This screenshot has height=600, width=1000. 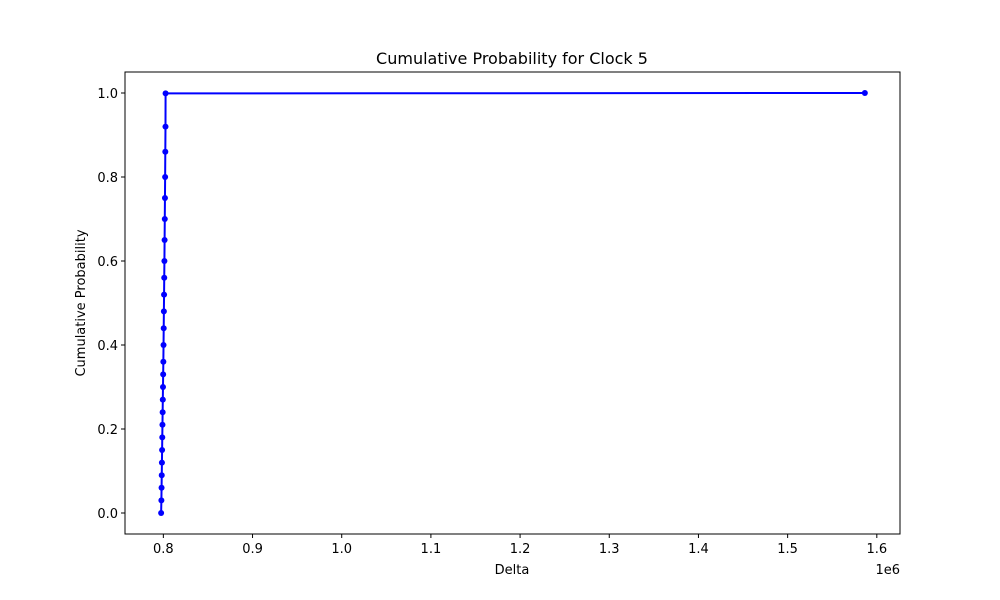 I want to click on x-tick-label: 1.0, so click(x=341, y=549).